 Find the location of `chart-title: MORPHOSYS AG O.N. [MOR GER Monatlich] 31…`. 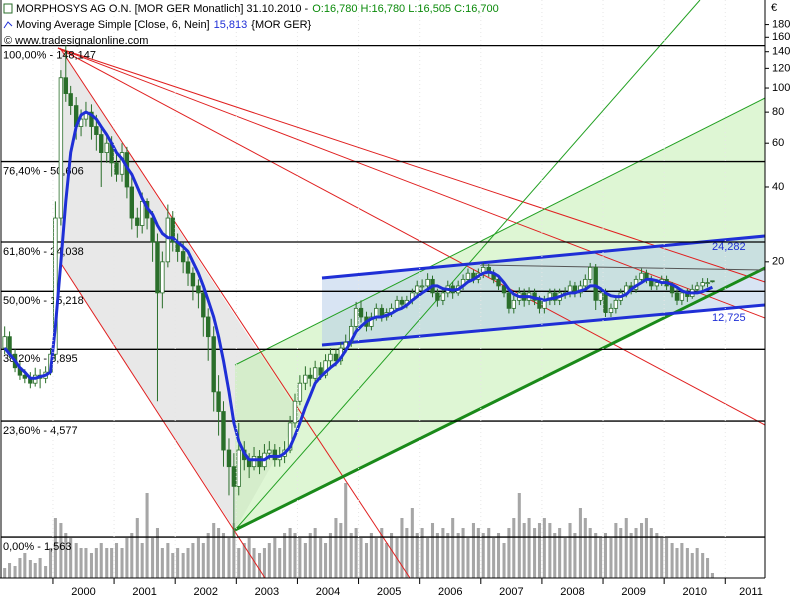

chart-title: MORPHOSYS AG O.N. [MOR GER Monatlich] 31… is located at coordinates (162, 9).